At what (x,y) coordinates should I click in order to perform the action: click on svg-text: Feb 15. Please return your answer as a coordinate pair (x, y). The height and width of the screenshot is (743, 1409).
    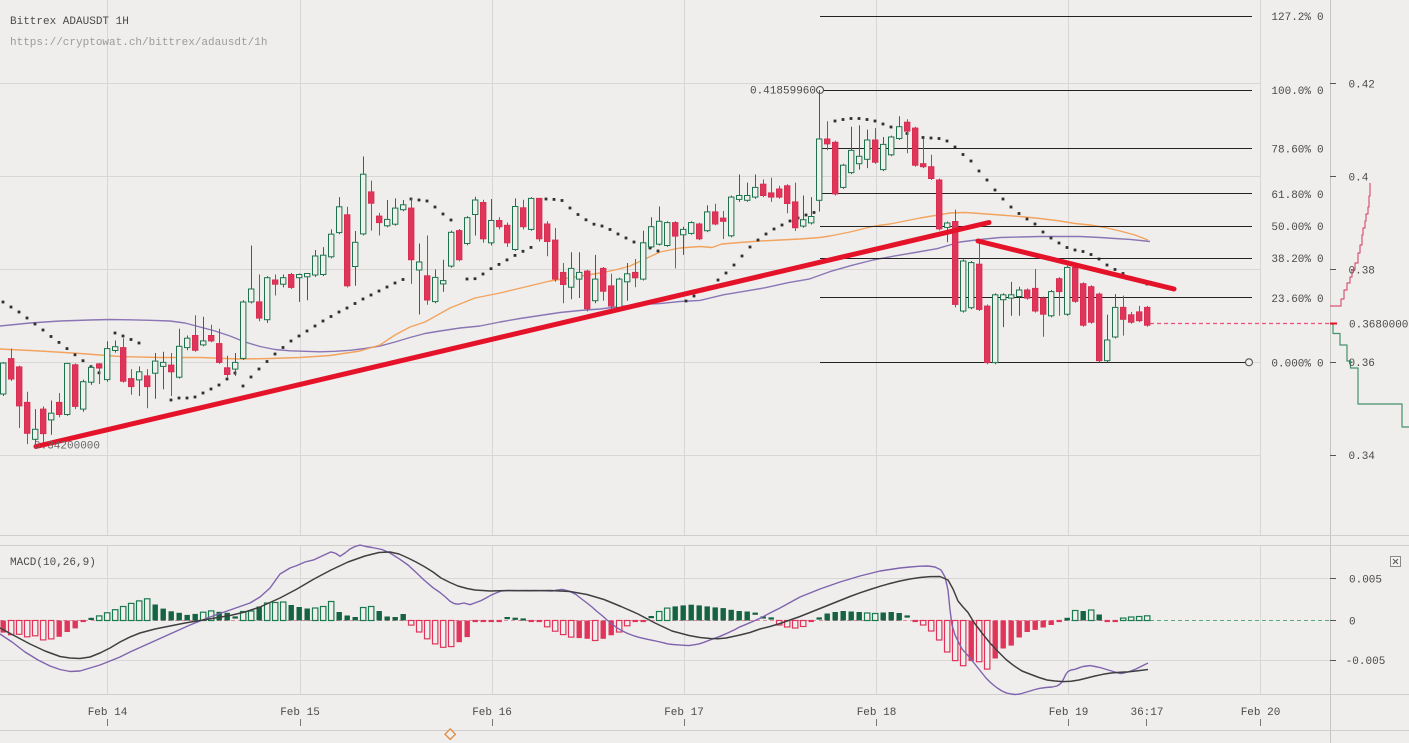
    Looking at the image, I should click on (300, 713).